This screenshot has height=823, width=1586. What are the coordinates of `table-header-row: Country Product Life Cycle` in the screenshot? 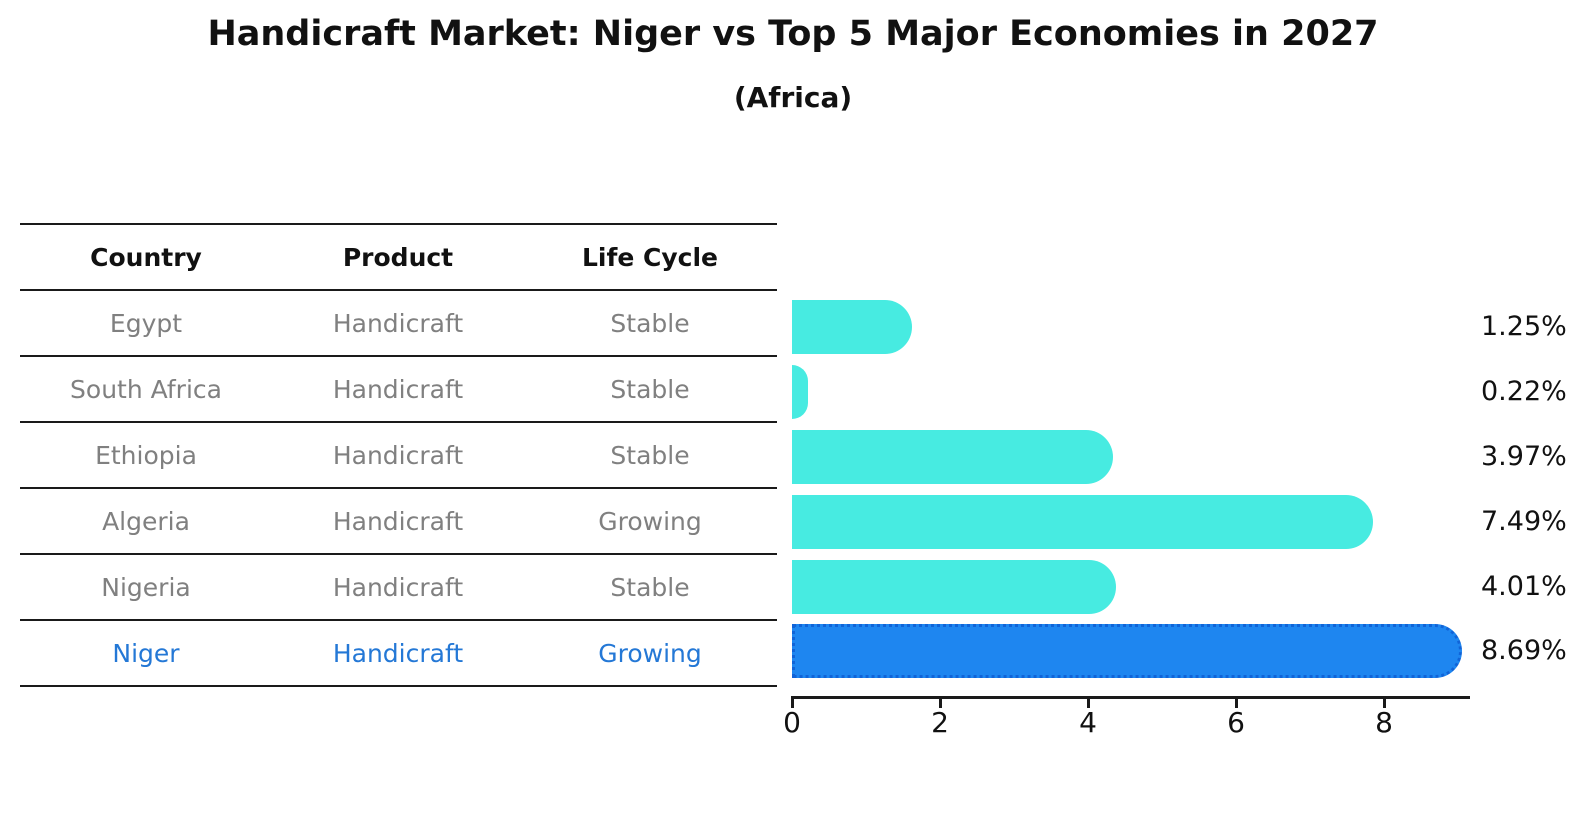 It's located at (398, 258).